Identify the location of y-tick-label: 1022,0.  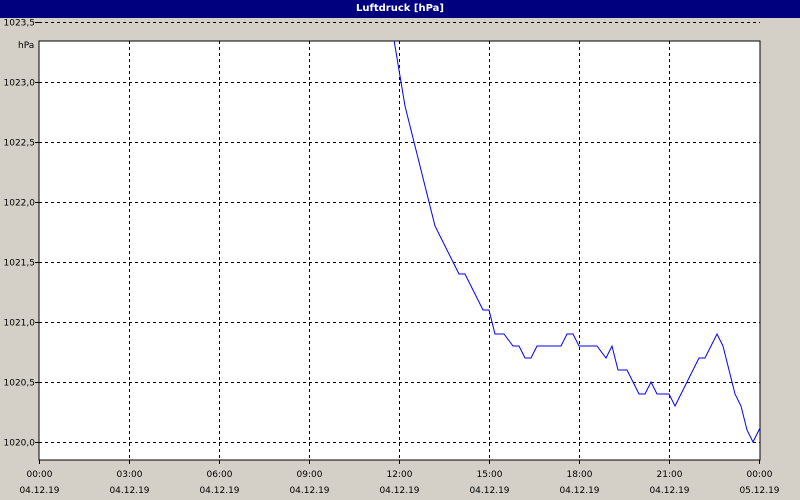
(20, 204).